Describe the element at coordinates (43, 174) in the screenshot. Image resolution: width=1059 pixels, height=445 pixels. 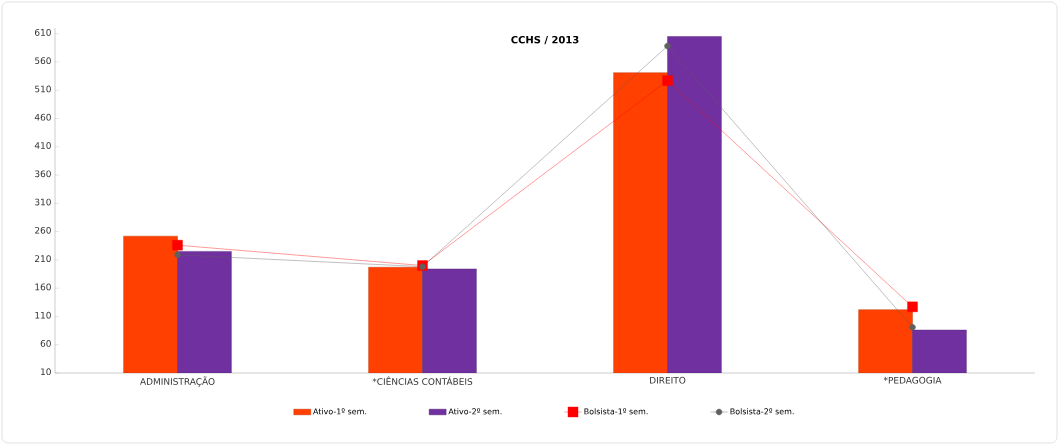
I see `y-tick-label: 360` at that location.